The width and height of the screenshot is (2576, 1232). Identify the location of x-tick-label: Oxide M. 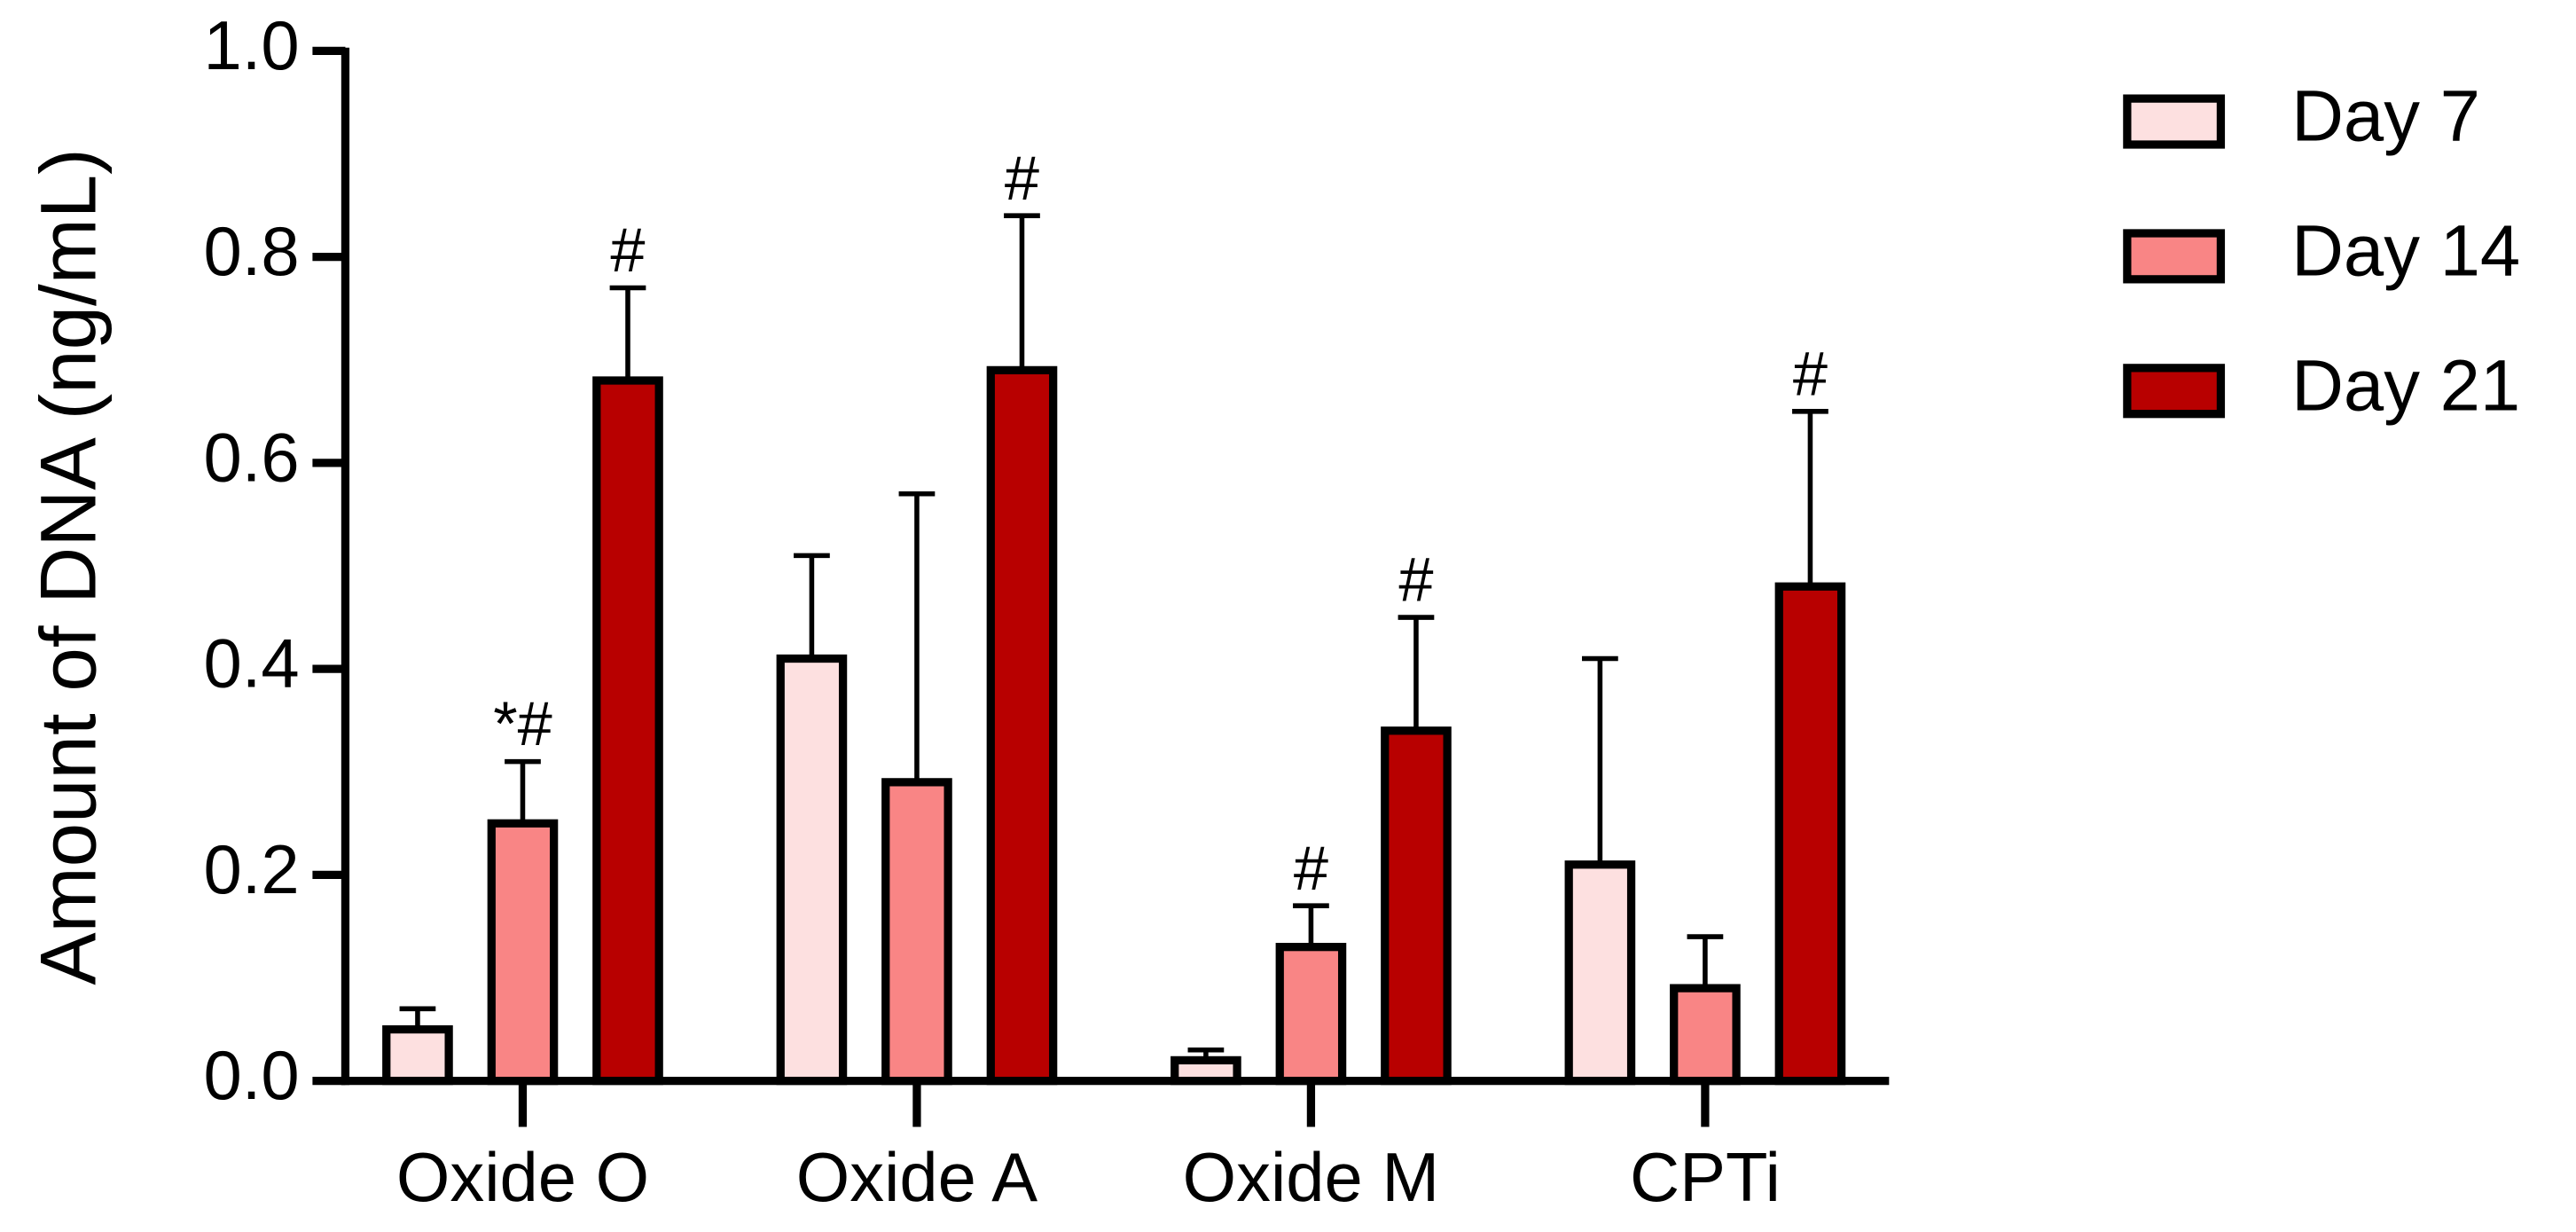
(1311, 1178).